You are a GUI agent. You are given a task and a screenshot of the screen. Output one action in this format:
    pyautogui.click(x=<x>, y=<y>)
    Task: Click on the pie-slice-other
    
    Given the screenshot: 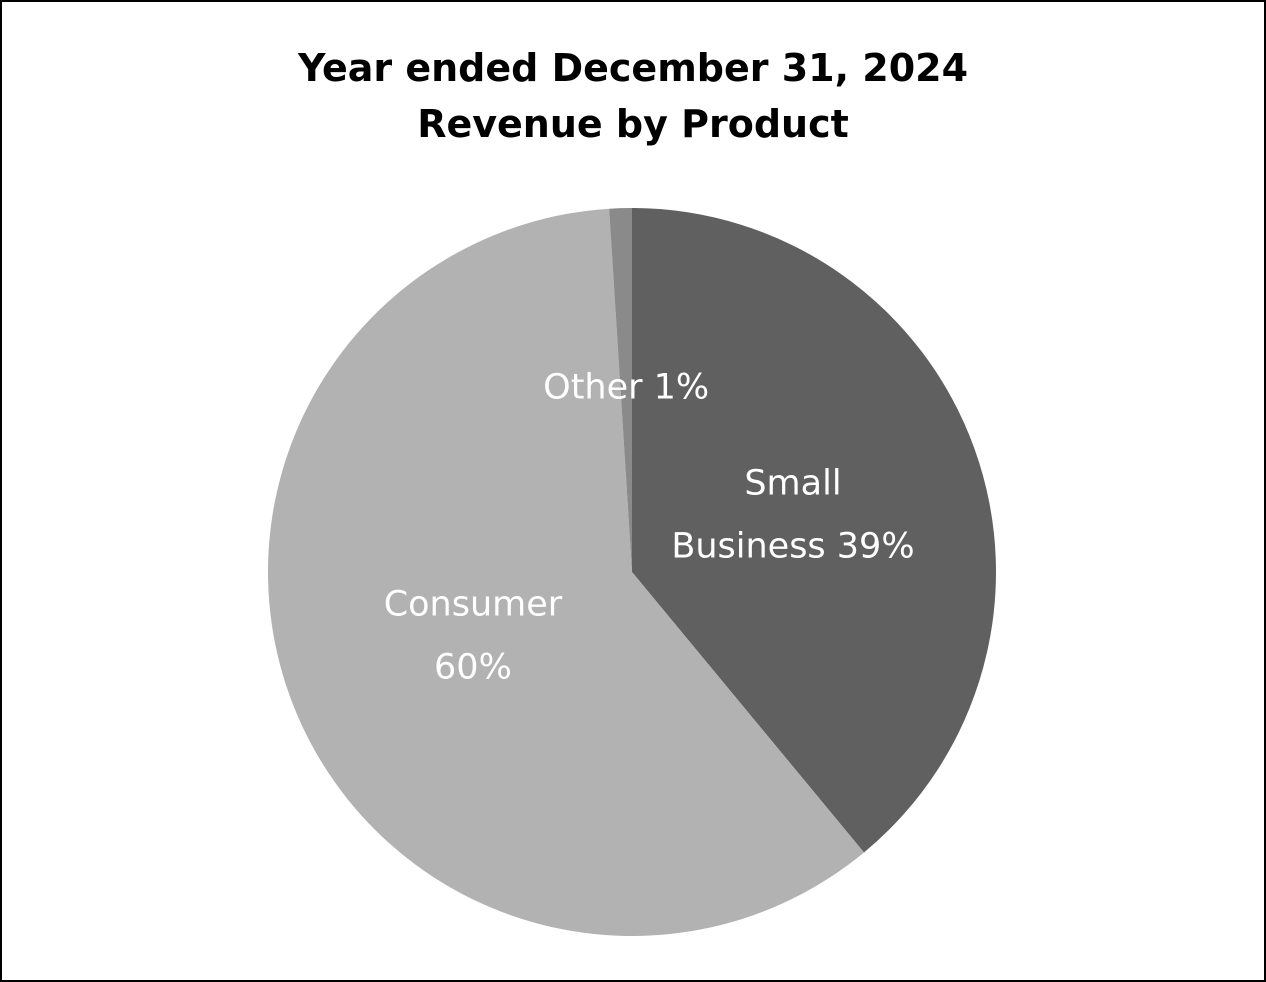 What is the action you would take?
    pyautogui.click(x=620, y=390)
    